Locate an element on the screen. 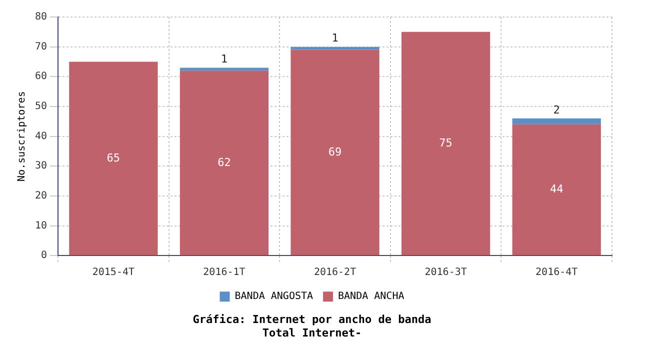 This screenshot has width=650, height=350. legend-label: BANDA ANGOSTA is located at coordinates (274, 296).